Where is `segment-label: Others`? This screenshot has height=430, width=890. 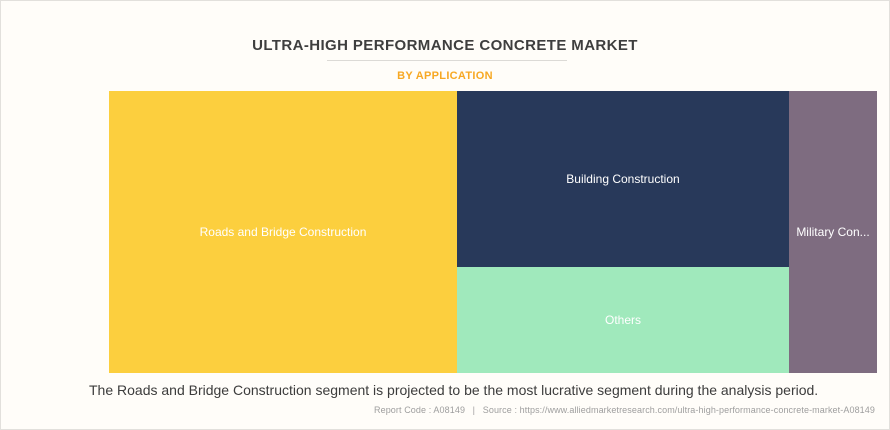 segment-label: Others is located at coordinates (622, 320).